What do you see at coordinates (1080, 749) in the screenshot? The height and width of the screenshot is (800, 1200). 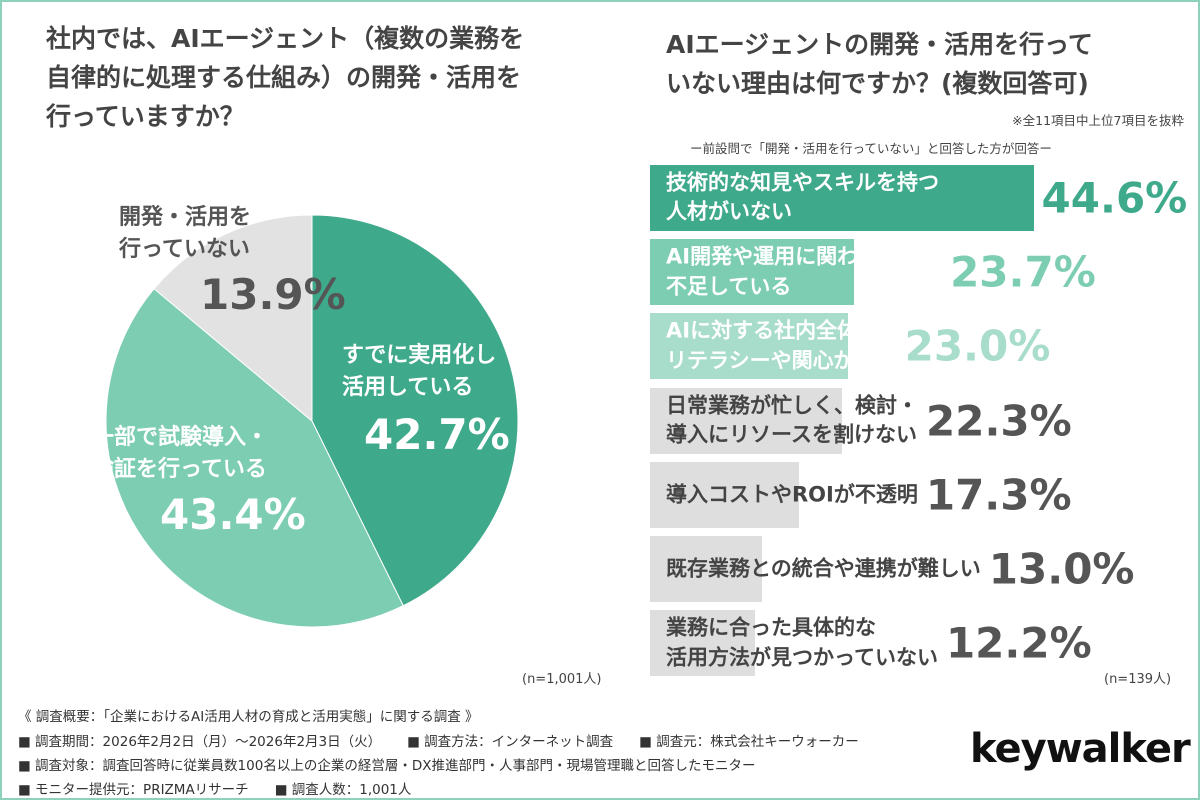 I see `logo: keywalker` at bounding box center [1080, 749].